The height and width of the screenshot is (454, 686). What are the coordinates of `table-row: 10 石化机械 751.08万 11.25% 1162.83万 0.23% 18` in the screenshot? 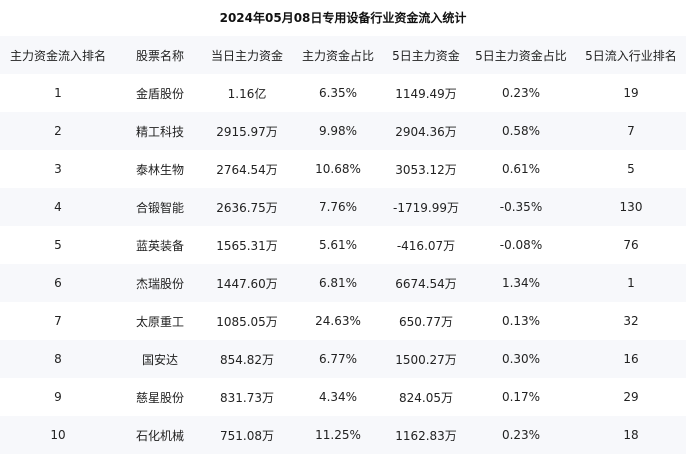 It's located at (343, 435).